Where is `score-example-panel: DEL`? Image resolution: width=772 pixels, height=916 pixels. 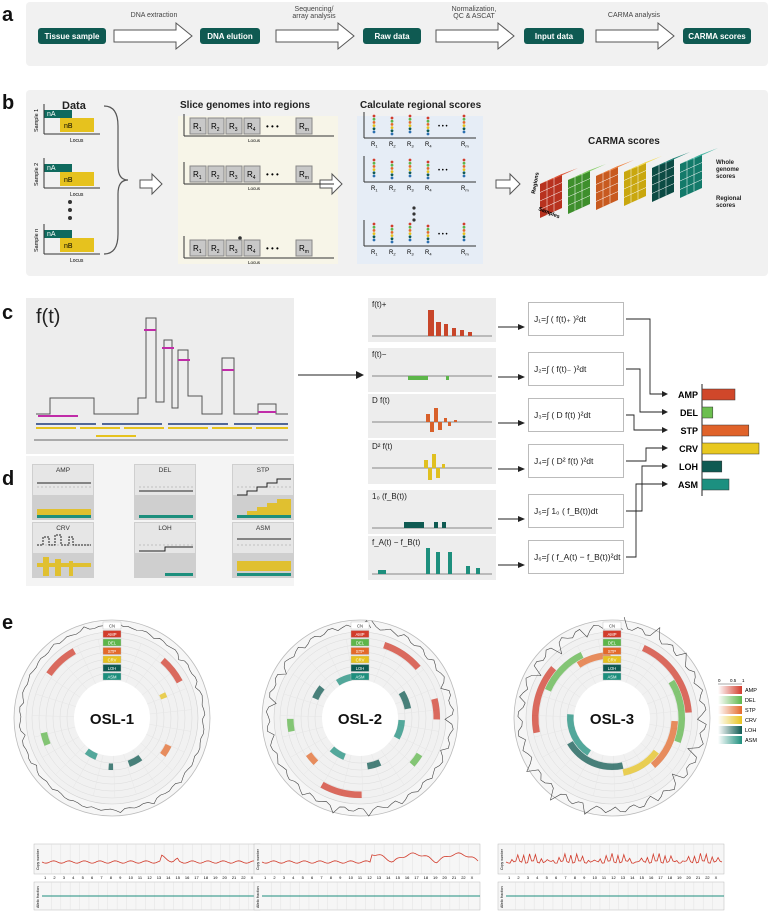 score-example-panel: DEL is located at coordinates (165, 492).